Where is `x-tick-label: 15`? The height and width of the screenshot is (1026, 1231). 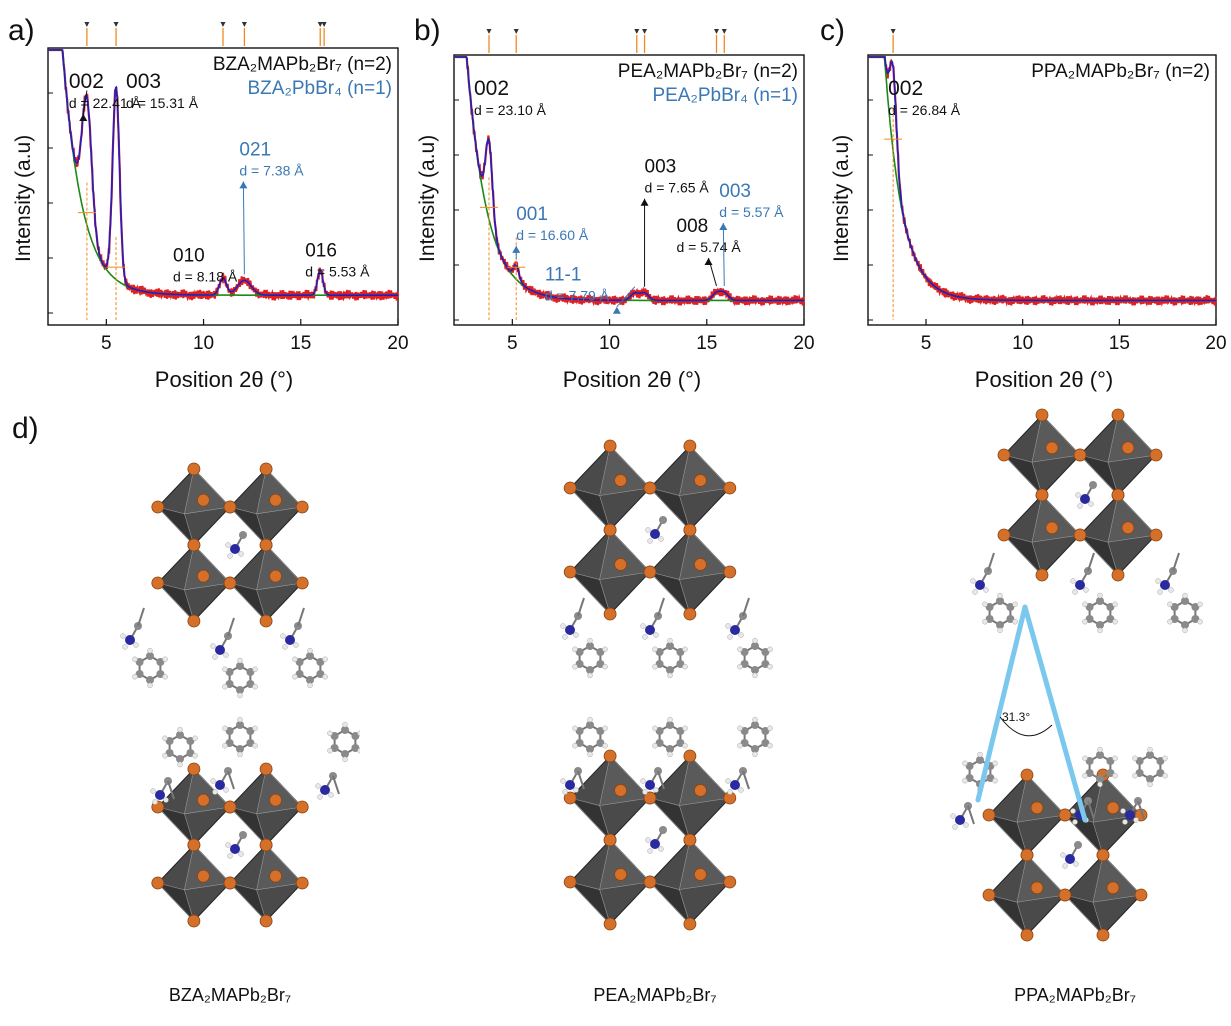
x-tick-label: 15 is located at coordinates (706, 343).